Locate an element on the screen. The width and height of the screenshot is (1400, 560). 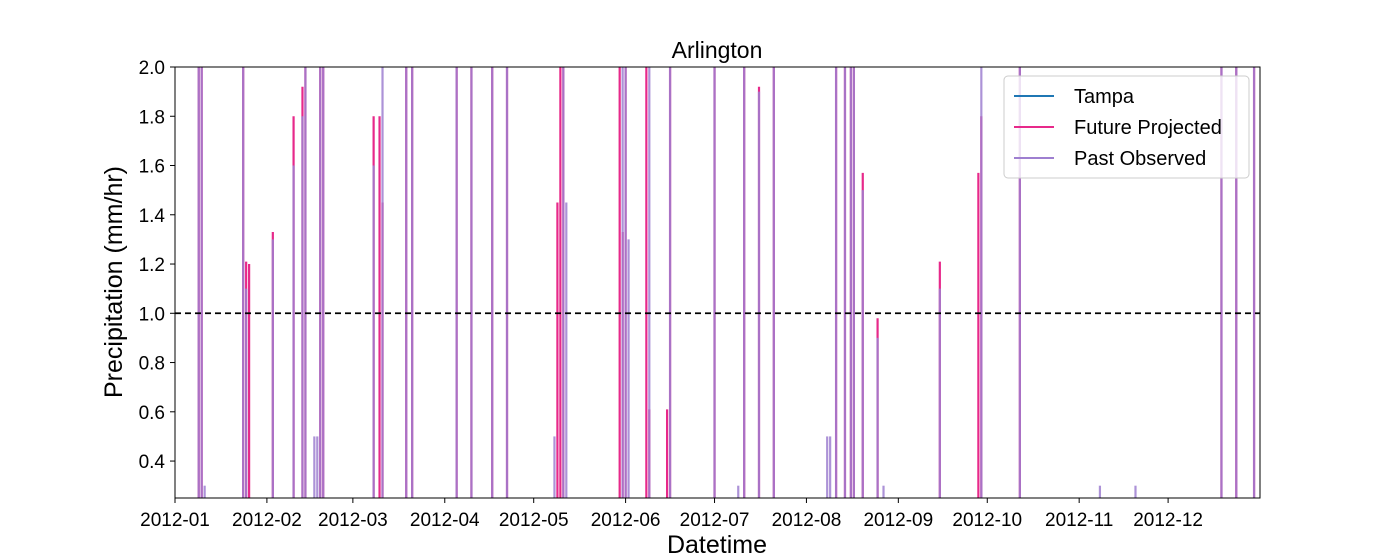
x-tick-label: 2012-02 is located at coordinates (267, 520).